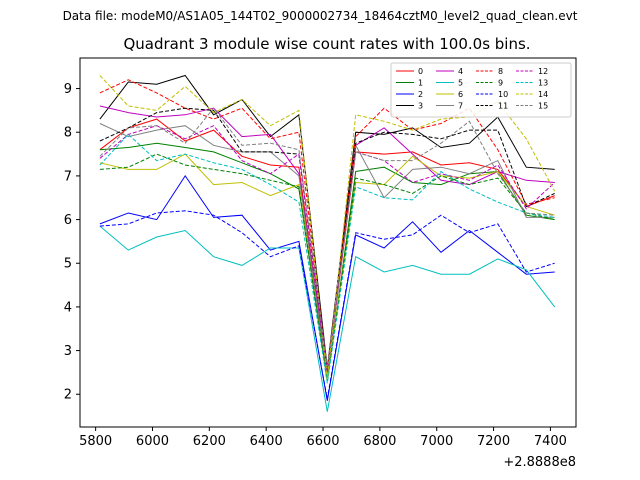 The height and width of the screenshot is (480, 640). What do you see at coordinates (68, 351) in the screenshot?
I see `y-tick-label: 3` at bounding box center [68, 351].